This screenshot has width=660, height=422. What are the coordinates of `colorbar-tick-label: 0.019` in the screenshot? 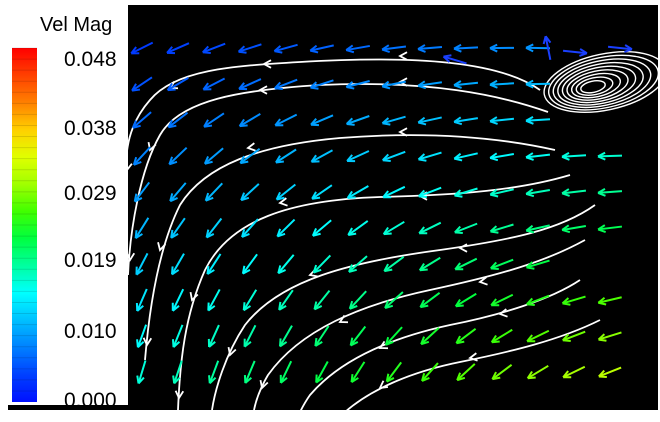 It's located at (90, 260).